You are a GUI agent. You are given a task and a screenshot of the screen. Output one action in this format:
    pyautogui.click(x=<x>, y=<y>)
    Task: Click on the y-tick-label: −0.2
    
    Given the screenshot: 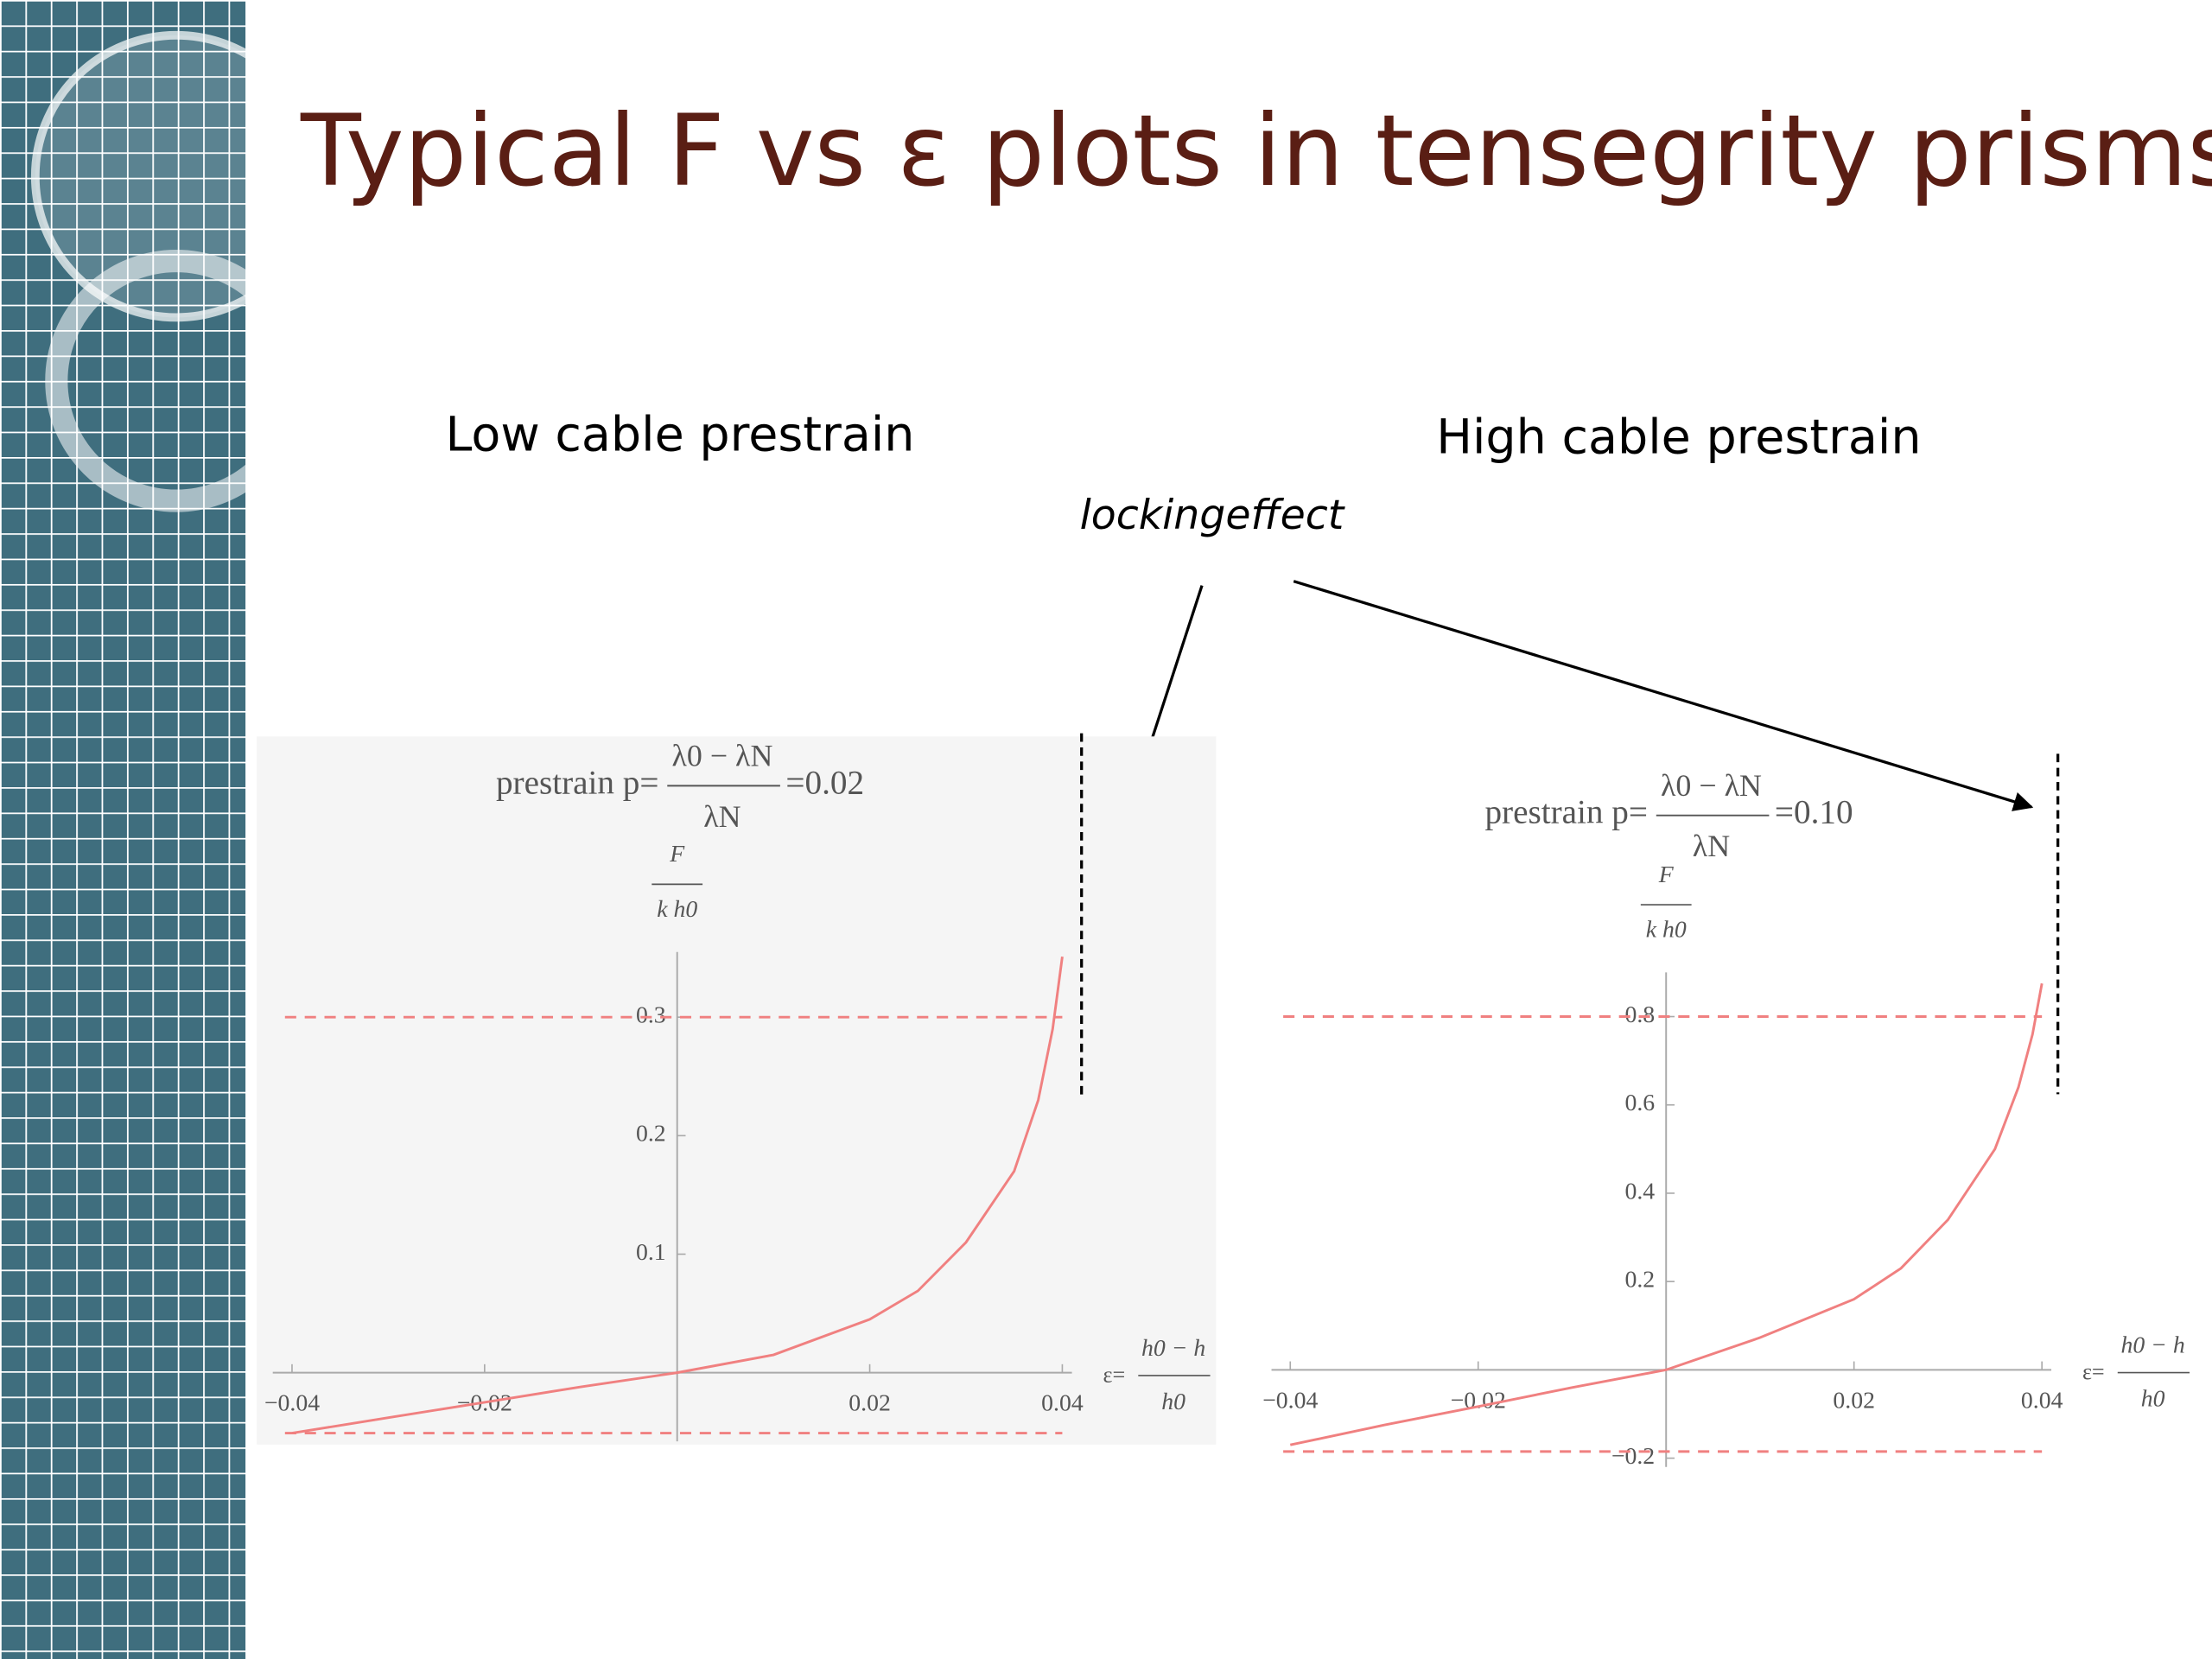 What is the action you would take?
    pyautogui.click(x=1633, y=1456)
    